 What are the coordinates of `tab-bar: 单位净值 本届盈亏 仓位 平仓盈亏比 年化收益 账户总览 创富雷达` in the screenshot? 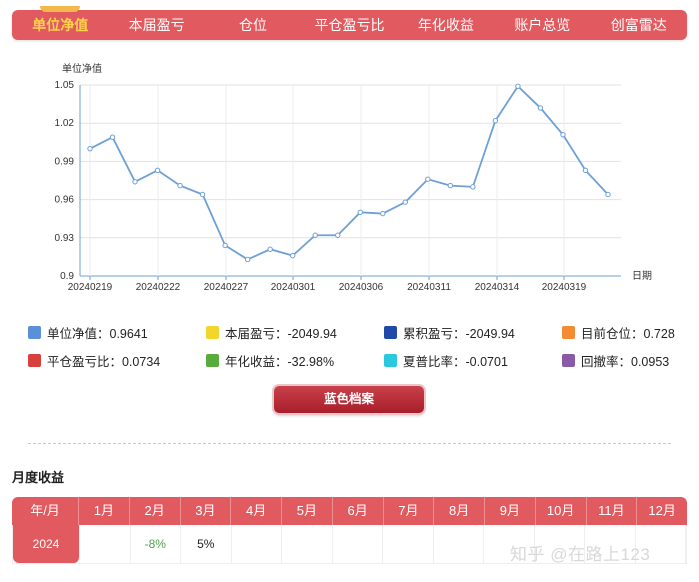 It's located at (349, 23).